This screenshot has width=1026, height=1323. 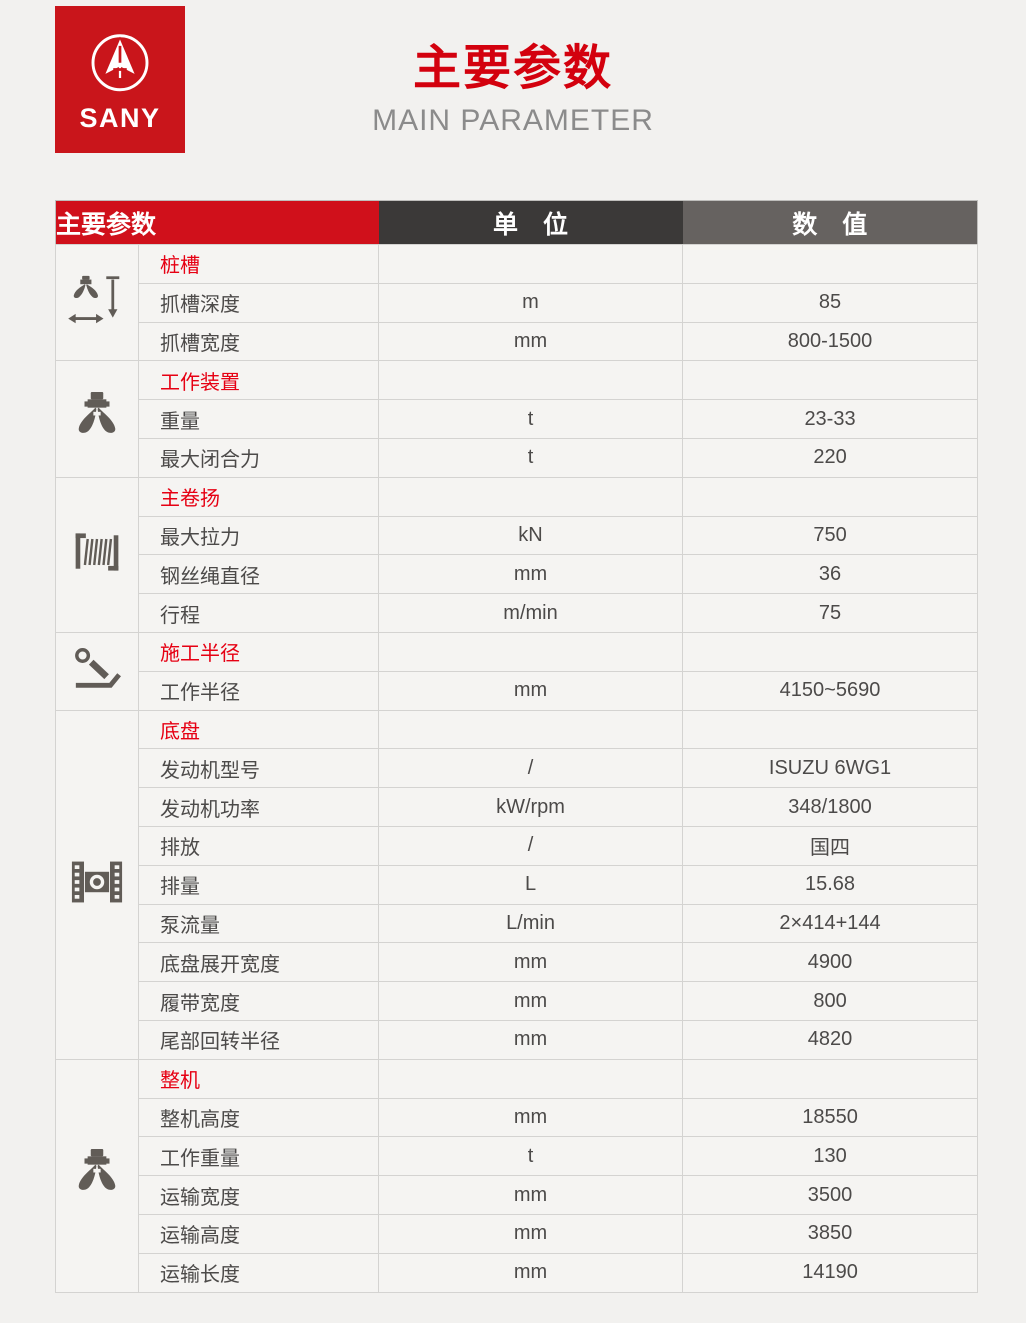 I want to click on table-row: 排量 L 15.68, so click(x=517, y=884).